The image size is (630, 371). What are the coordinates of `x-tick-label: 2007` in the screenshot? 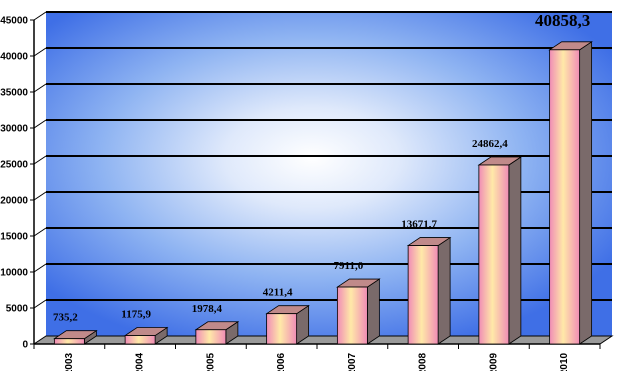 It's located at (352, 361).